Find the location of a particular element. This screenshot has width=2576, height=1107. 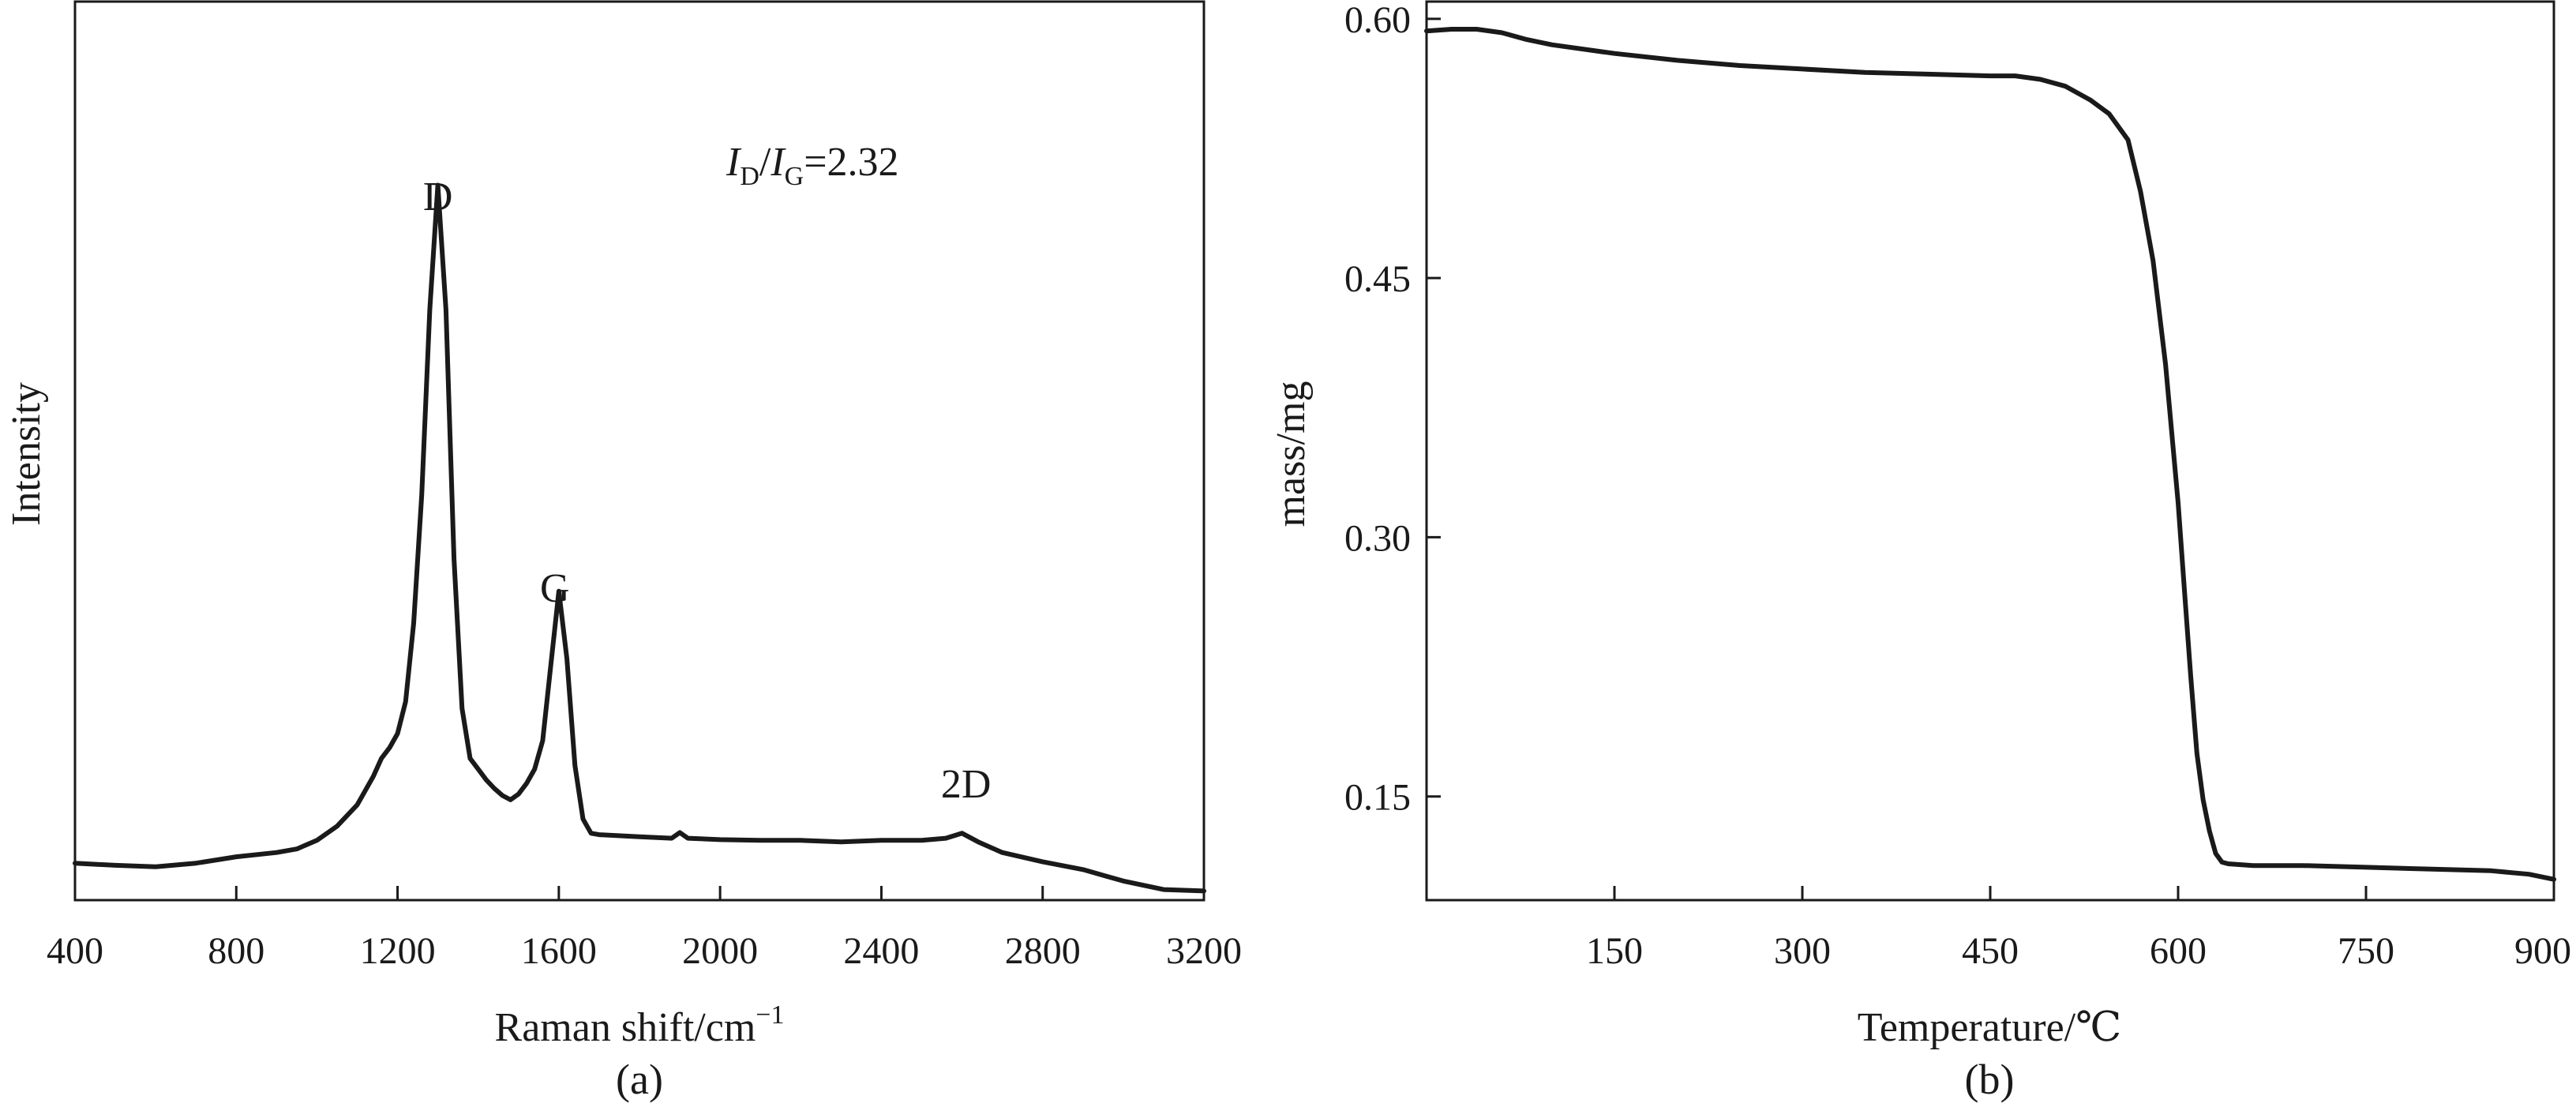

panel-a-x-tick-label: 3200 is located at coordinates (1204, 951).